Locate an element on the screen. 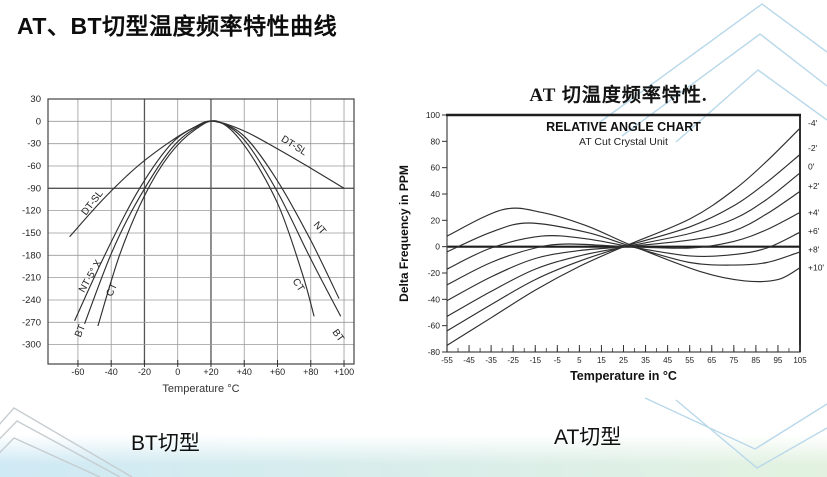 This screenshot has height=477, width=827. at-chart-title: AT 切温度频率特性. is located at coordinates (618, 95).